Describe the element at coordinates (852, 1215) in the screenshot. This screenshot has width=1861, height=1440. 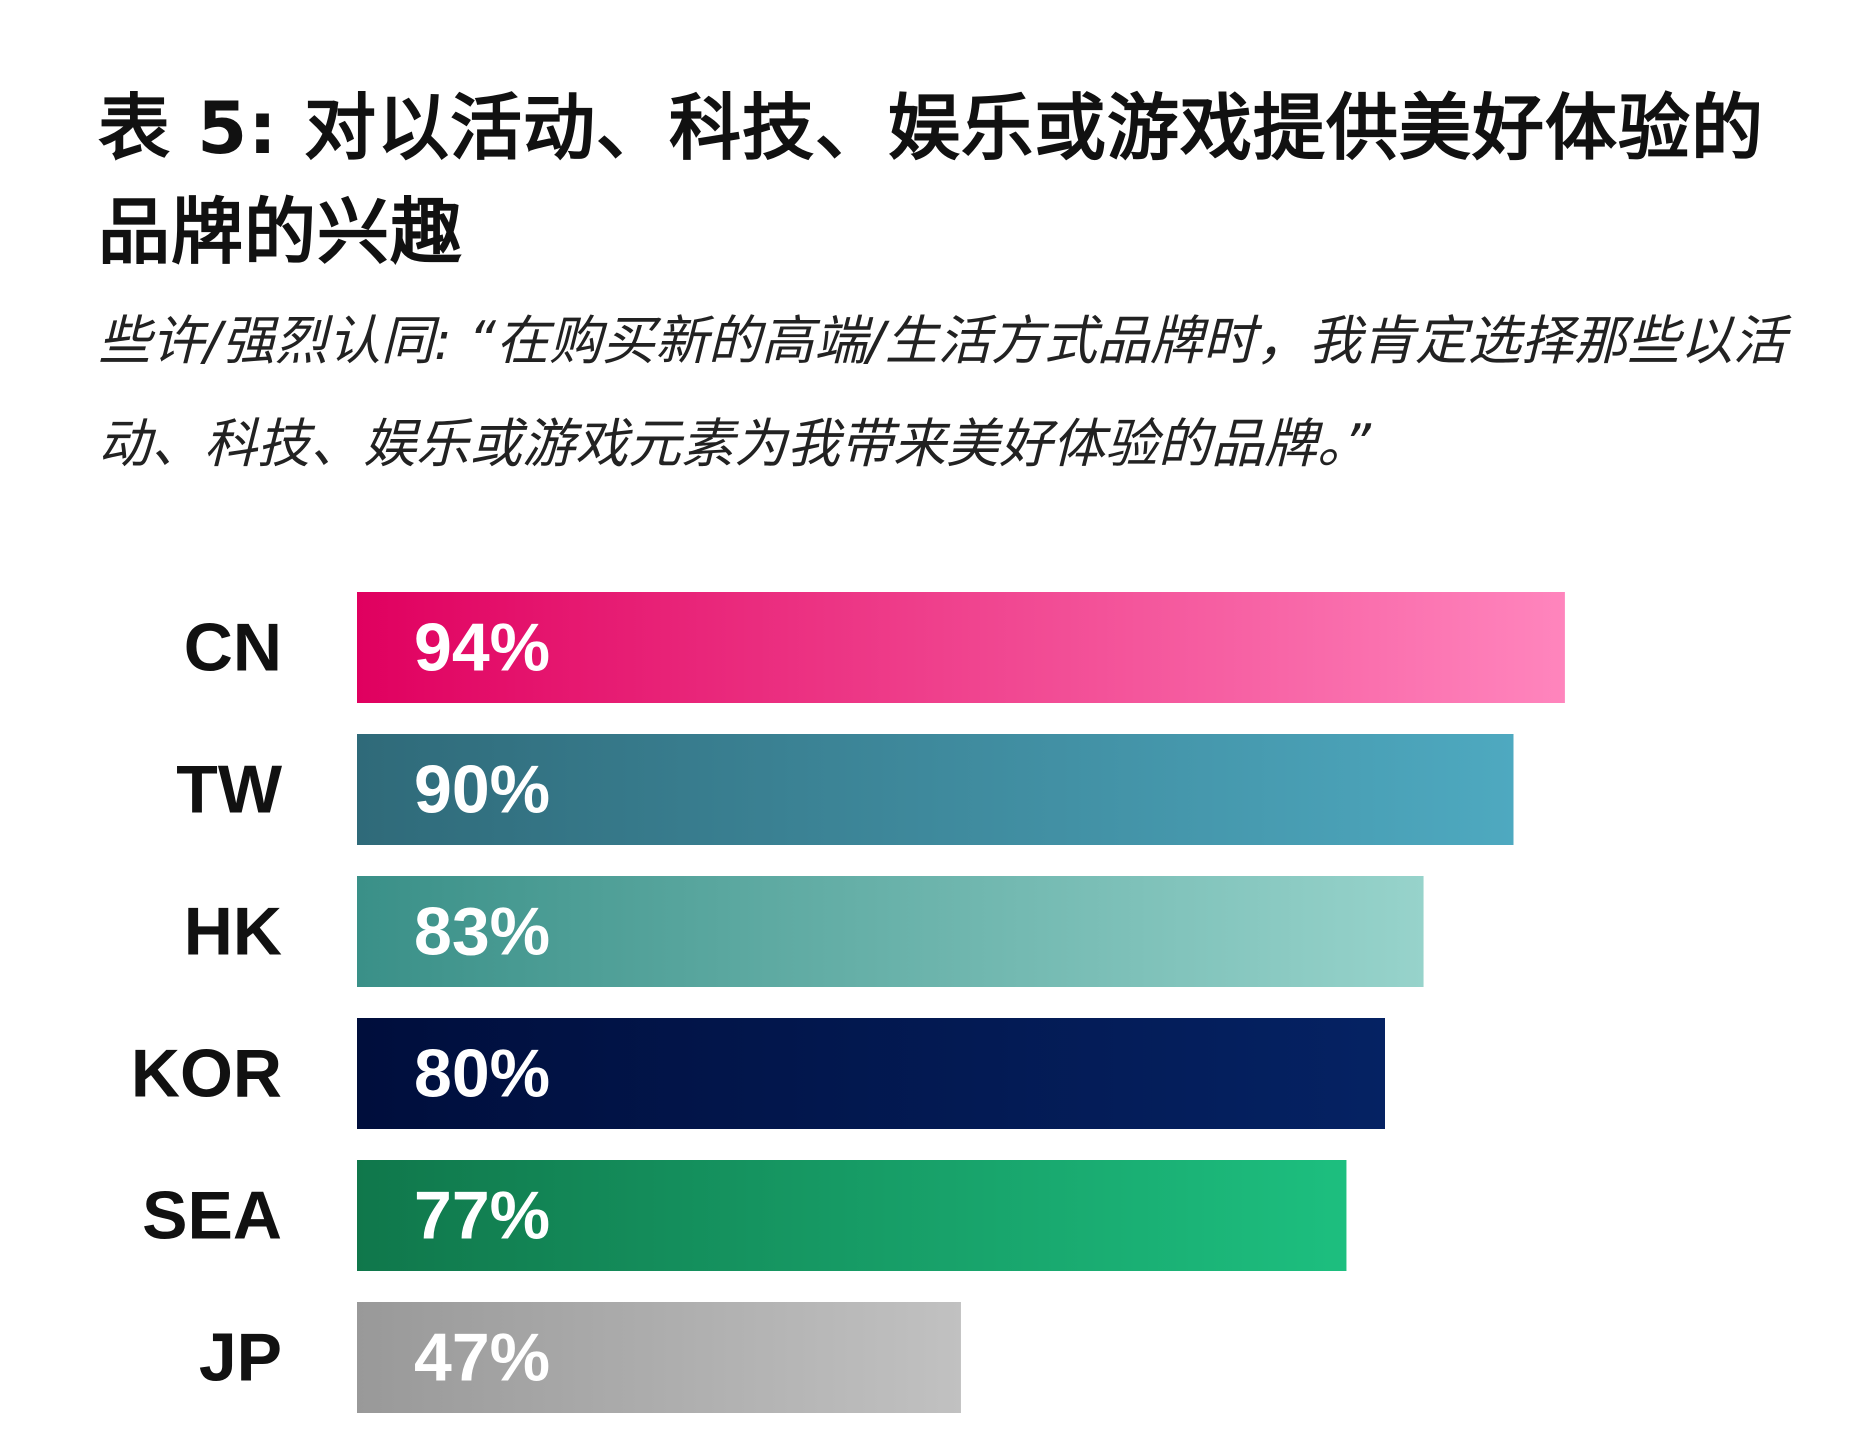
I see `bar-sea` at that location.